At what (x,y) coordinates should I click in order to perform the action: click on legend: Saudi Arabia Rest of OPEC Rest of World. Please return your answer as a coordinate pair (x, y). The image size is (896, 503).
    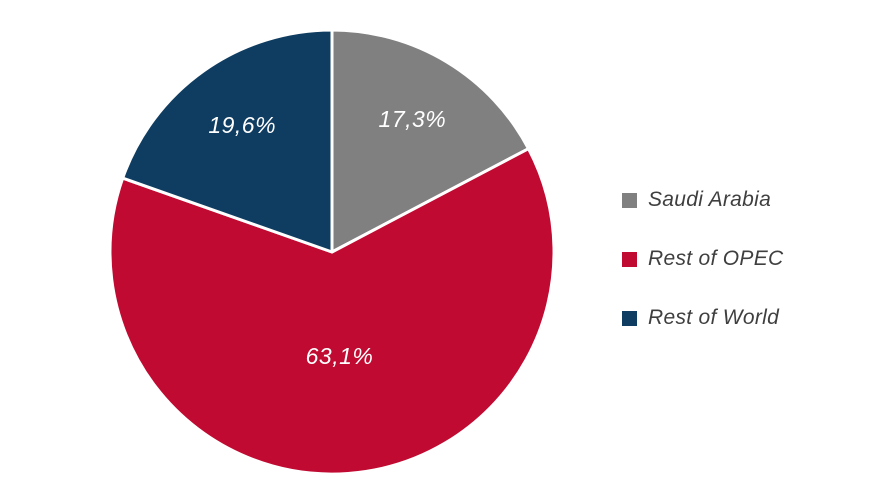
    Looking at the image, I should click on (702, 259).